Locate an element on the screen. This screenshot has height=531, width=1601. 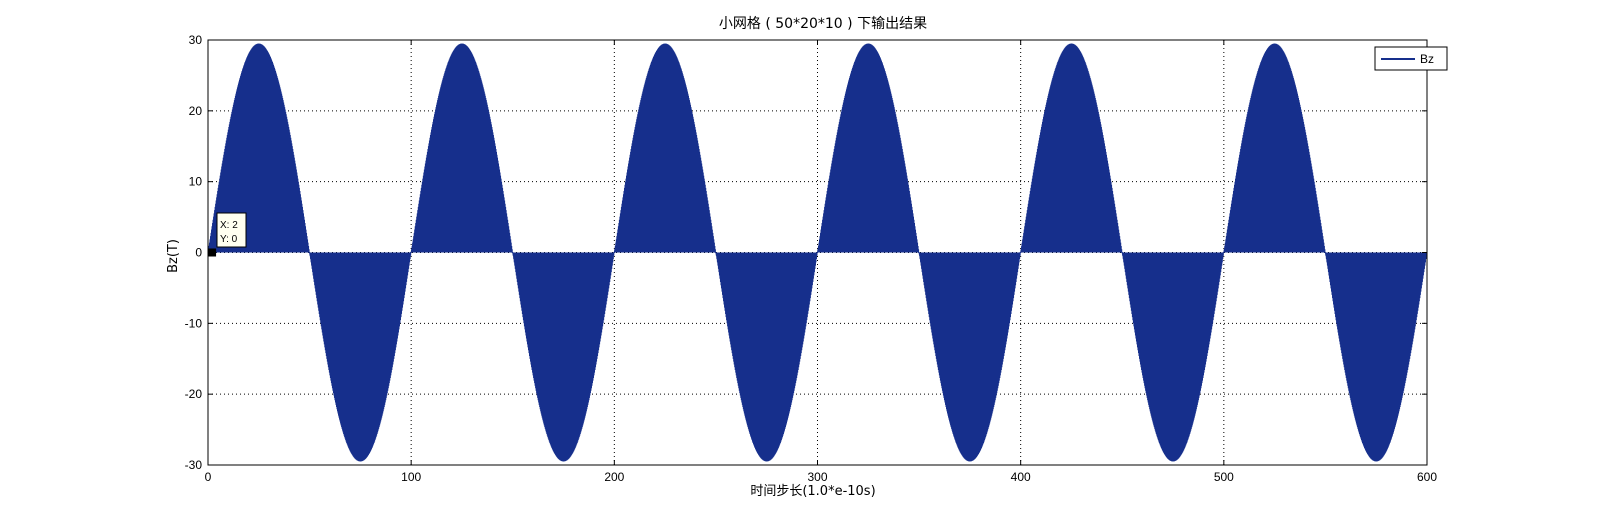
datatip-box is located at coordinates (231, 230).